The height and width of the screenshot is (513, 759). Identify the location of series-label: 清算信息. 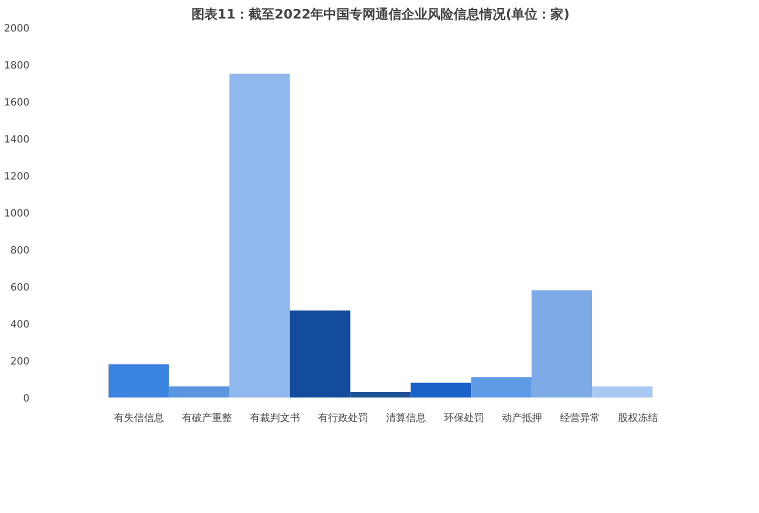
(406, 418).